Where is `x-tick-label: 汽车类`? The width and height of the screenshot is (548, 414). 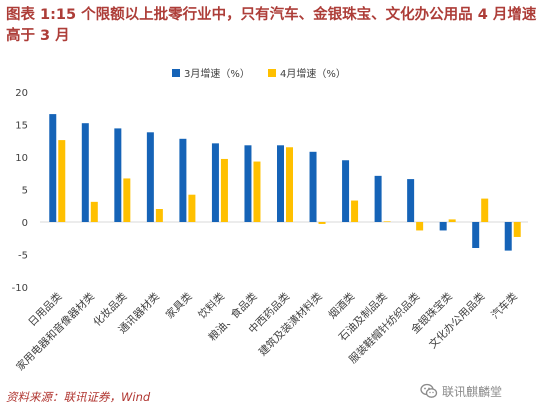
x-tick-label: 汽车类 is located at coordinates (504, 306).